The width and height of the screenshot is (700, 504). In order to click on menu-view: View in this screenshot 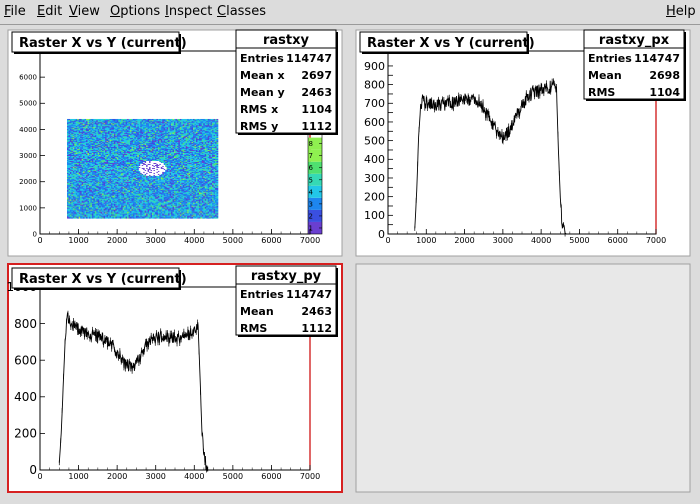, I will do `click(84, 11)`.